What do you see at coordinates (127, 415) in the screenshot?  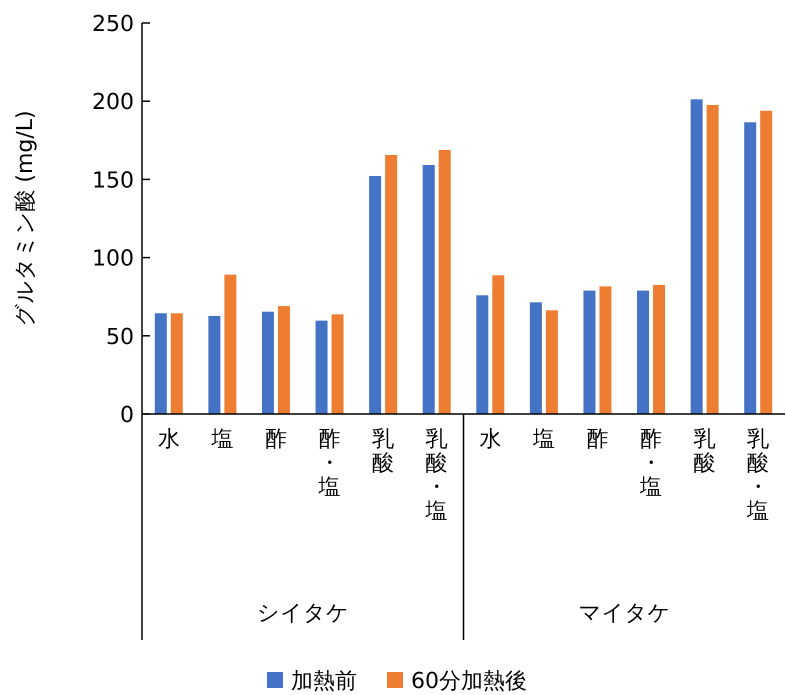 I see `y-tick-label: 0` at bounding box center [127, 415].